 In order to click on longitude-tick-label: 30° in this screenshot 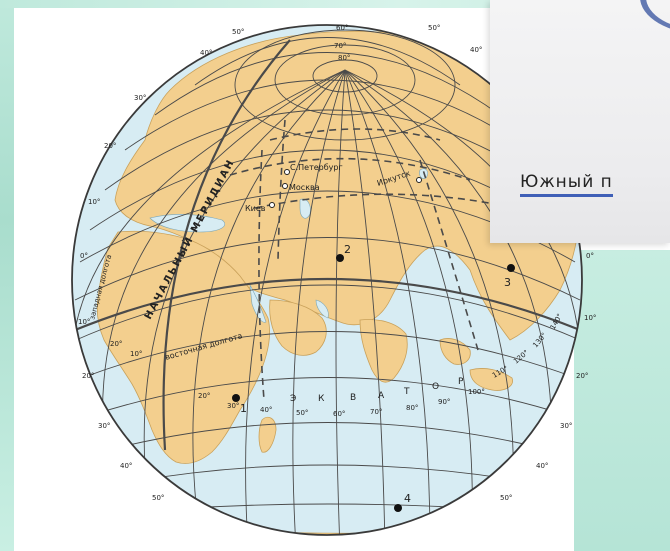, I will do `click(233, 406)`.